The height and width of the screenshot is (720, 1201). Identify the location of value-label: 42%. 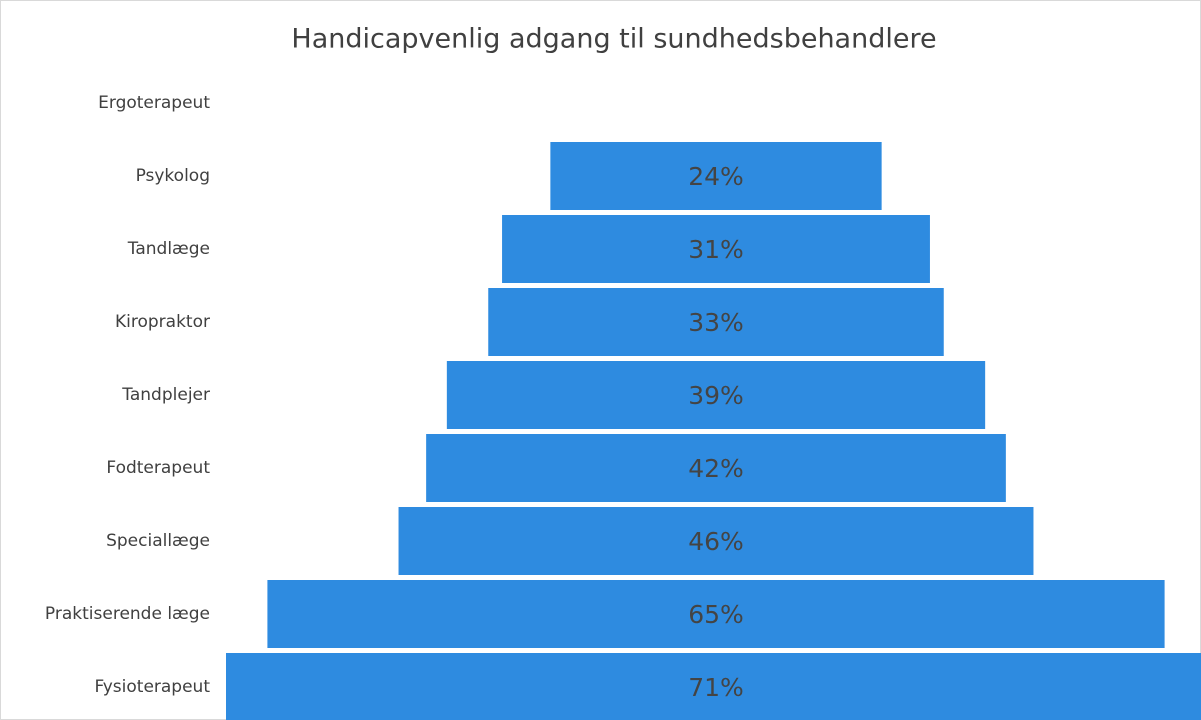
(716, 468).